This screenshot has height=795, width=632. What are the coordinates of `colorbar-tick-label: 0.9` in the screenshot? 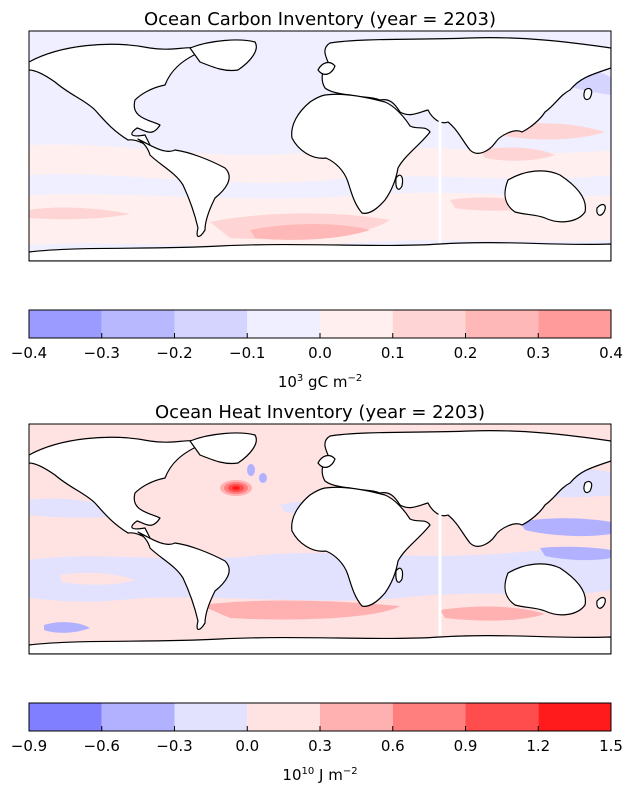 It's located at (466, 746).